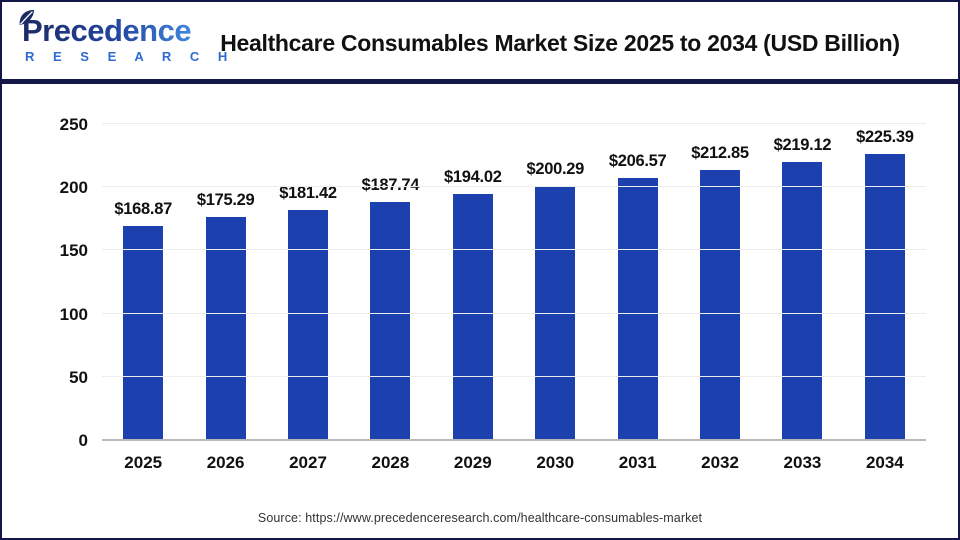 Image resolution: width=960 pixels, height=540 pixels. I want to click on bar-group-2027: $181.42, so click(308, 282).